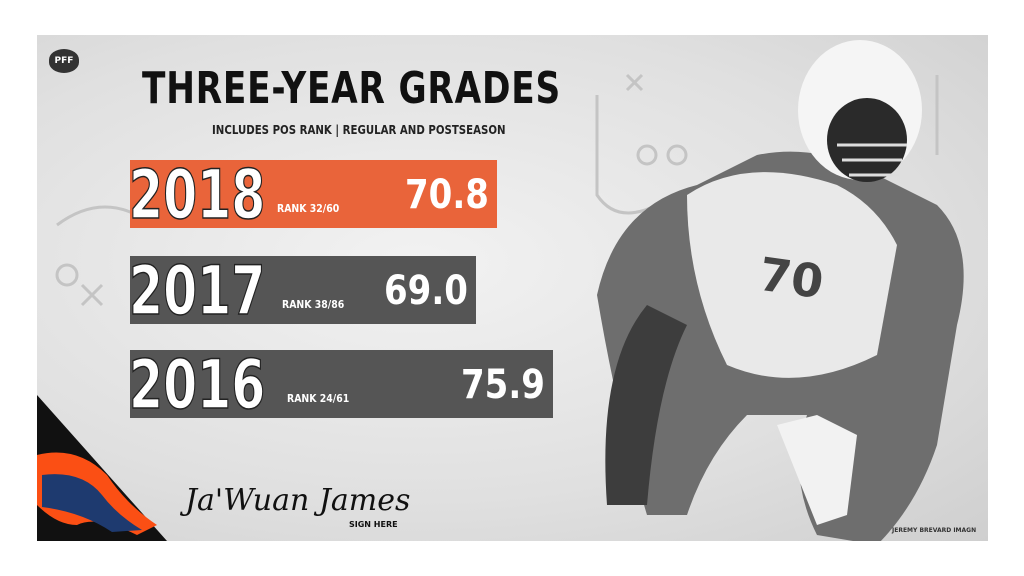 The height and width of the screenshot is (576, 1024). What do you see at coordinates (197, 195) in the screenshot?
I see `season-year: 2018` at bounding box center [197, 195].